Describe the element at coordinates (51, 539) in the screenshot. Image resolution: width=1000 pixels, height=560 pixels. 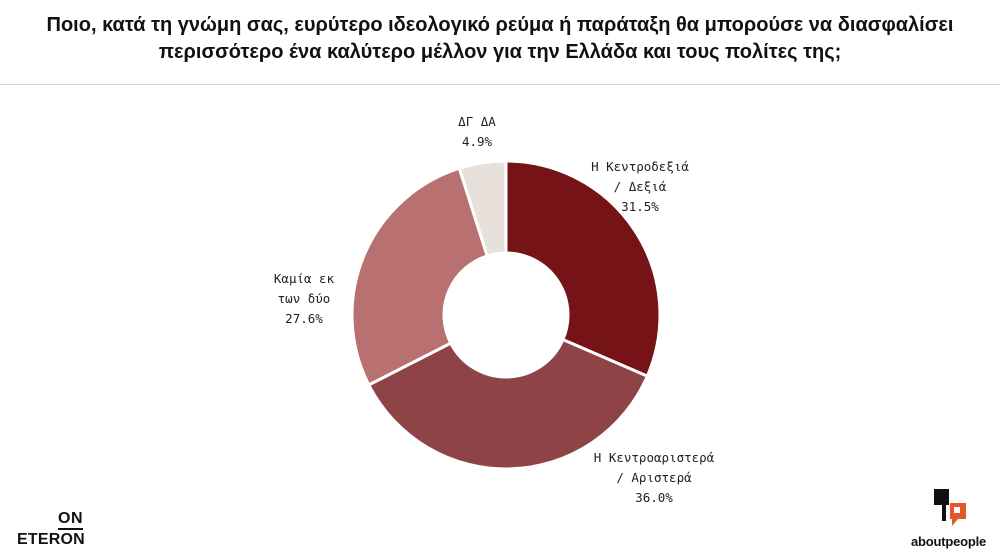
I see `on-eteron-logo-bottom: ETERON` at that location.